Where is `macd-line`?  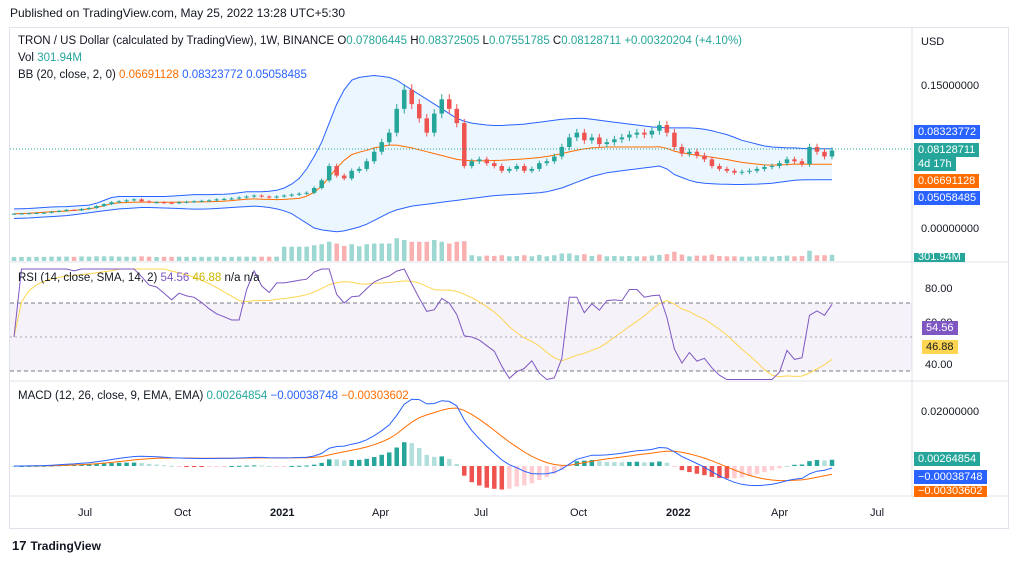
macd-line is located at coordinates (423, 442).